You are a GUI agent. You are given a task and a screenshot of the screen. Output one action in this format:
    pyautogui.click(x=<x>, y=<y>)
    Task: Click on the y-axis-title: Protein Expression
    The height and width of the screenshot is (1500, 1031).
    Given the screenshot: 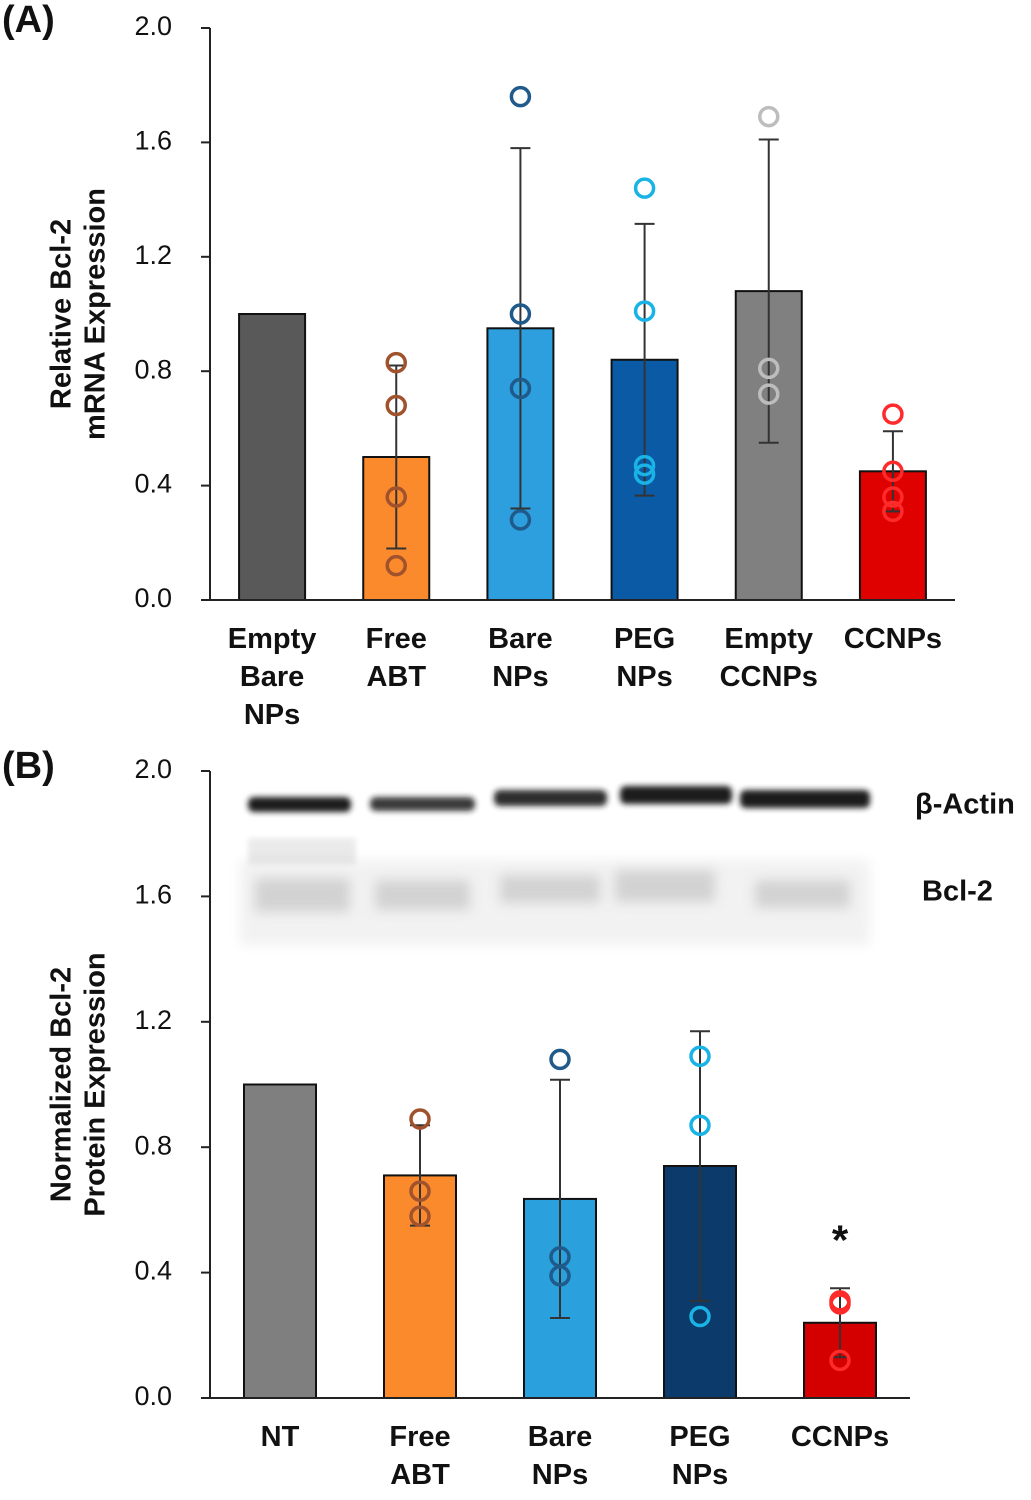 What is the action you would take?
    pyautogui.click(x=96, y=1084)
    